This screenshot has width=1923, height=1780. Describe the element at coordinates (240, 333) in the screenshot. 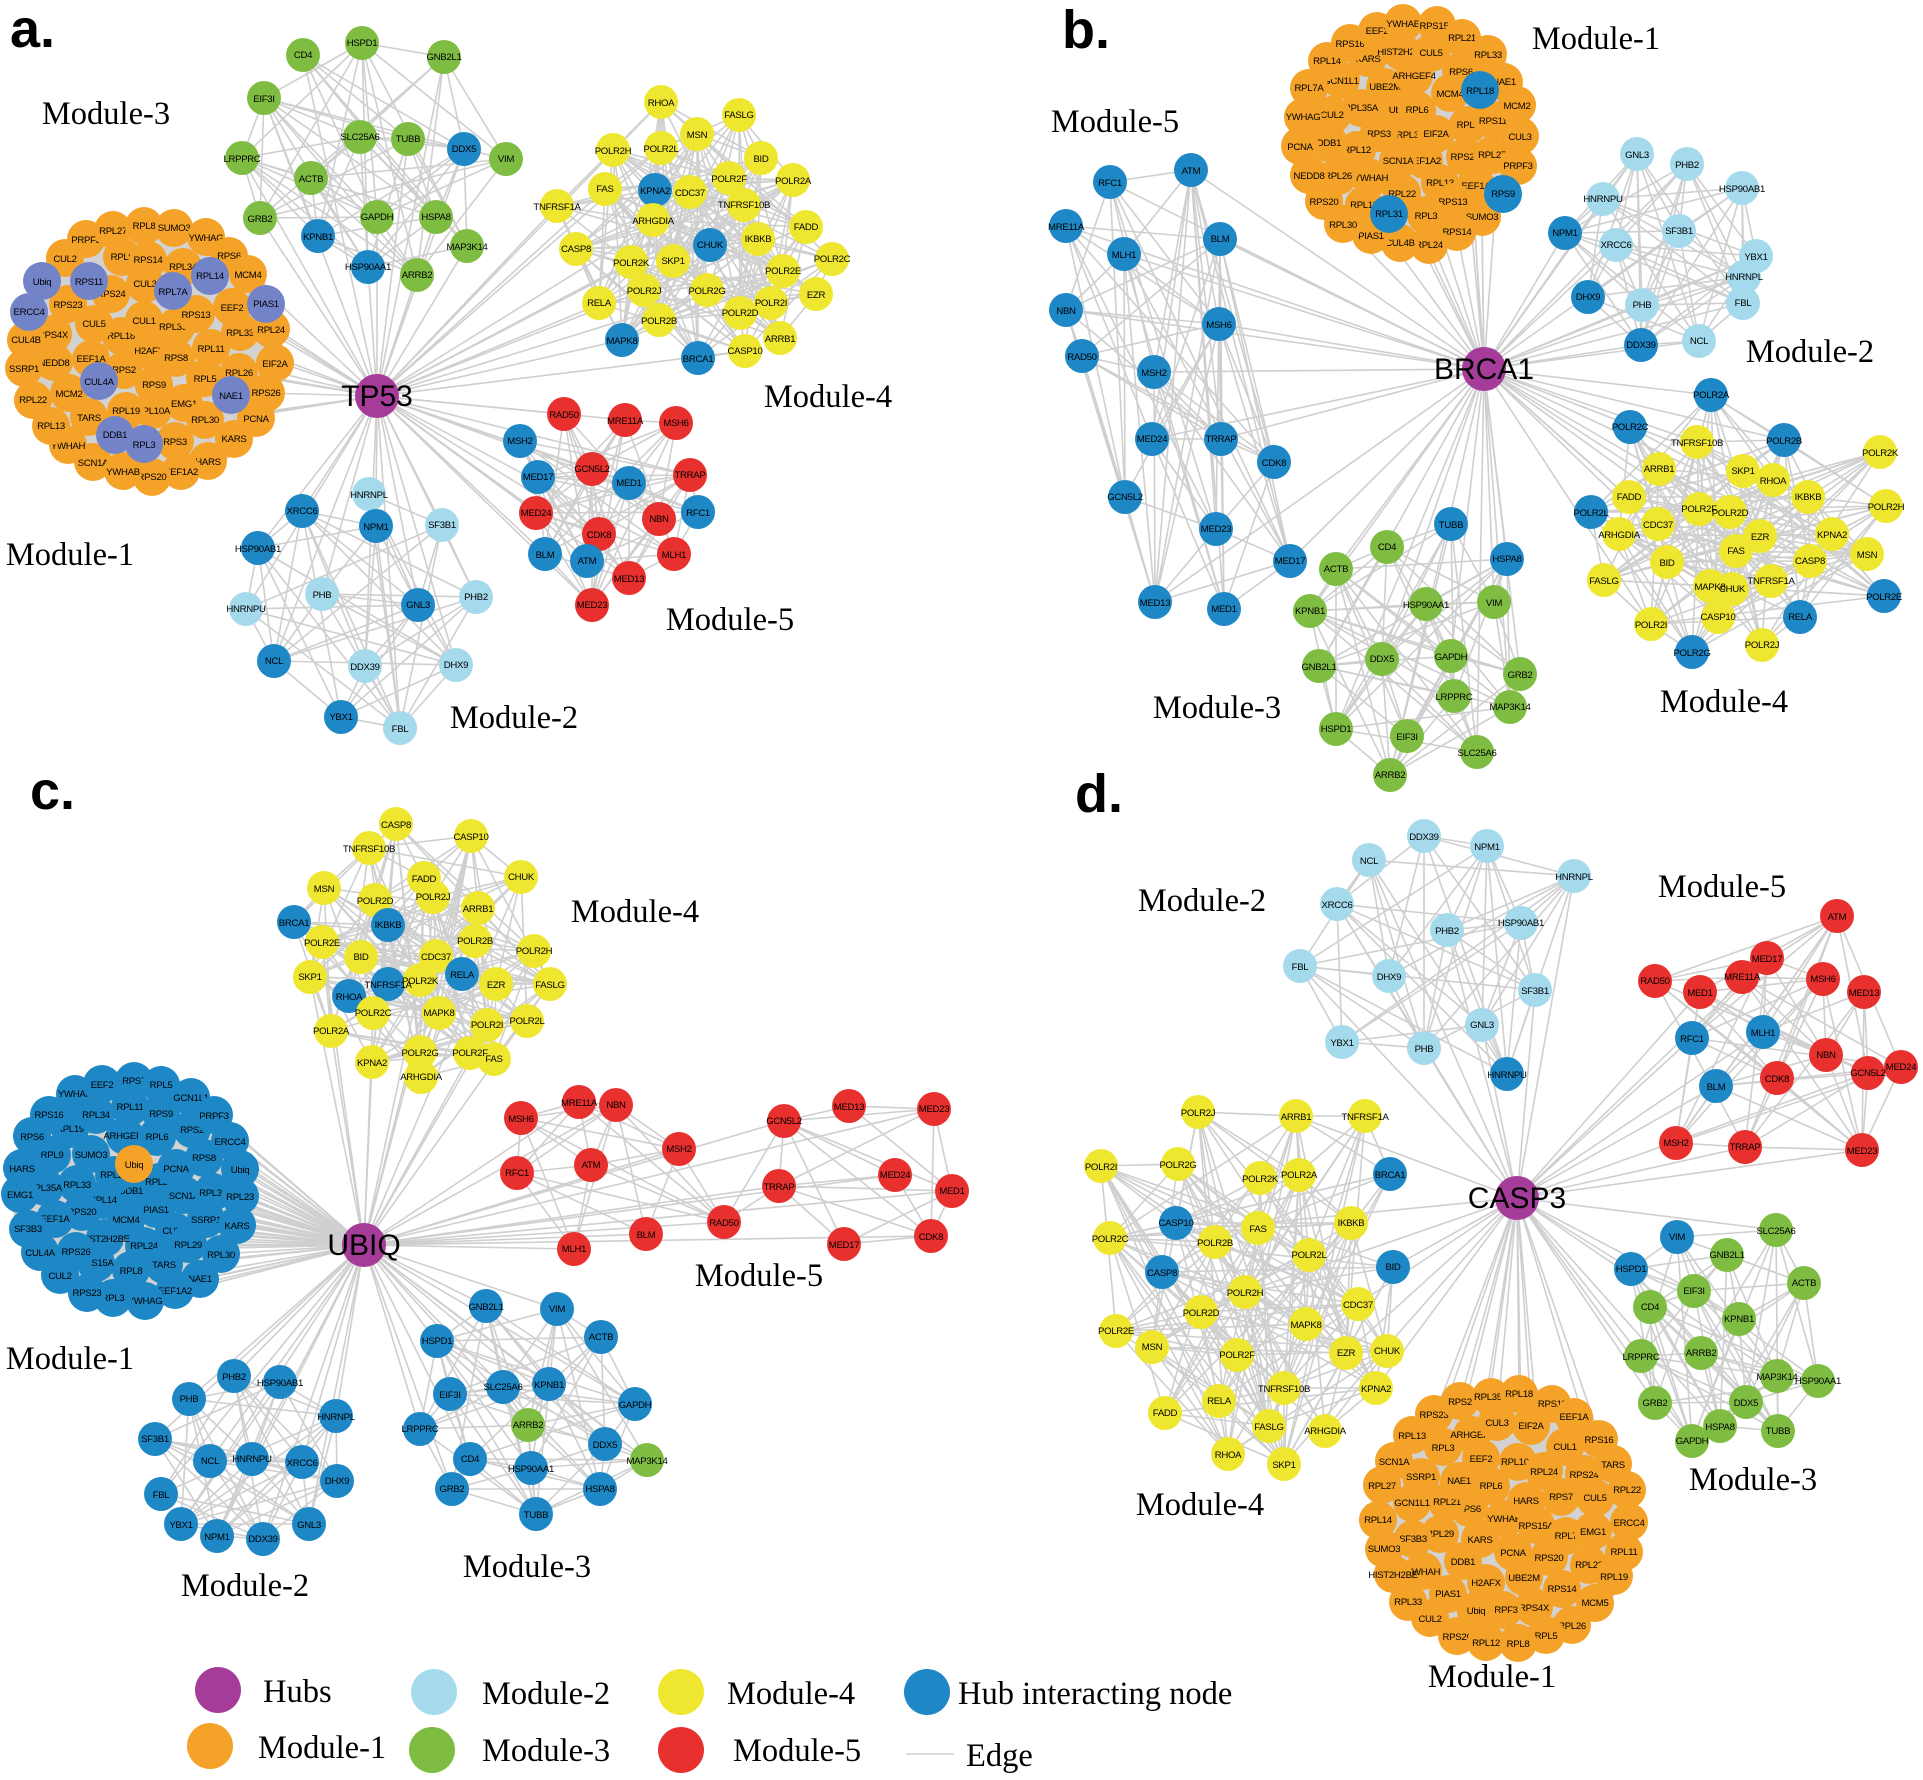

I see `svg-text: RPL33` at that location.